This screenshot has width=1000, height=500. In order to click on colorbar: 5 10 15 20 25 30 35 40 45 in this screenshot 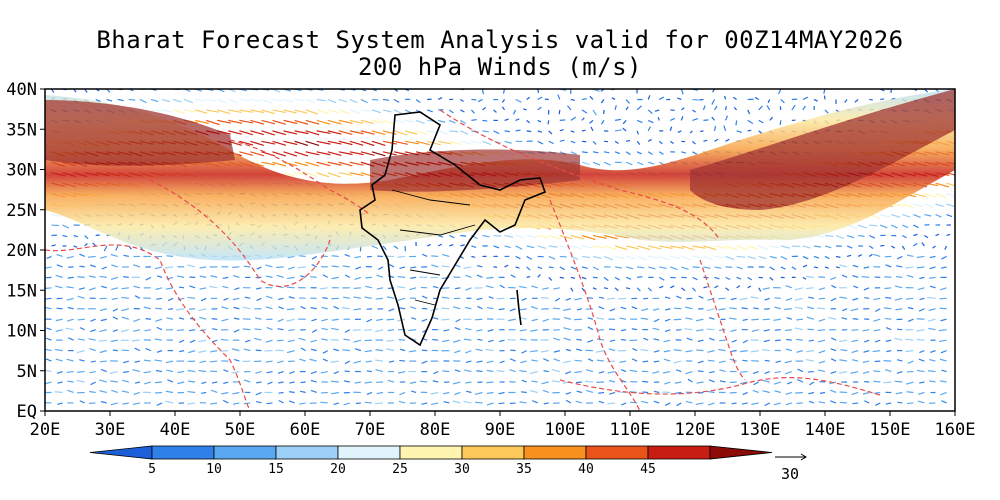, I will do `click(431, 461)`.